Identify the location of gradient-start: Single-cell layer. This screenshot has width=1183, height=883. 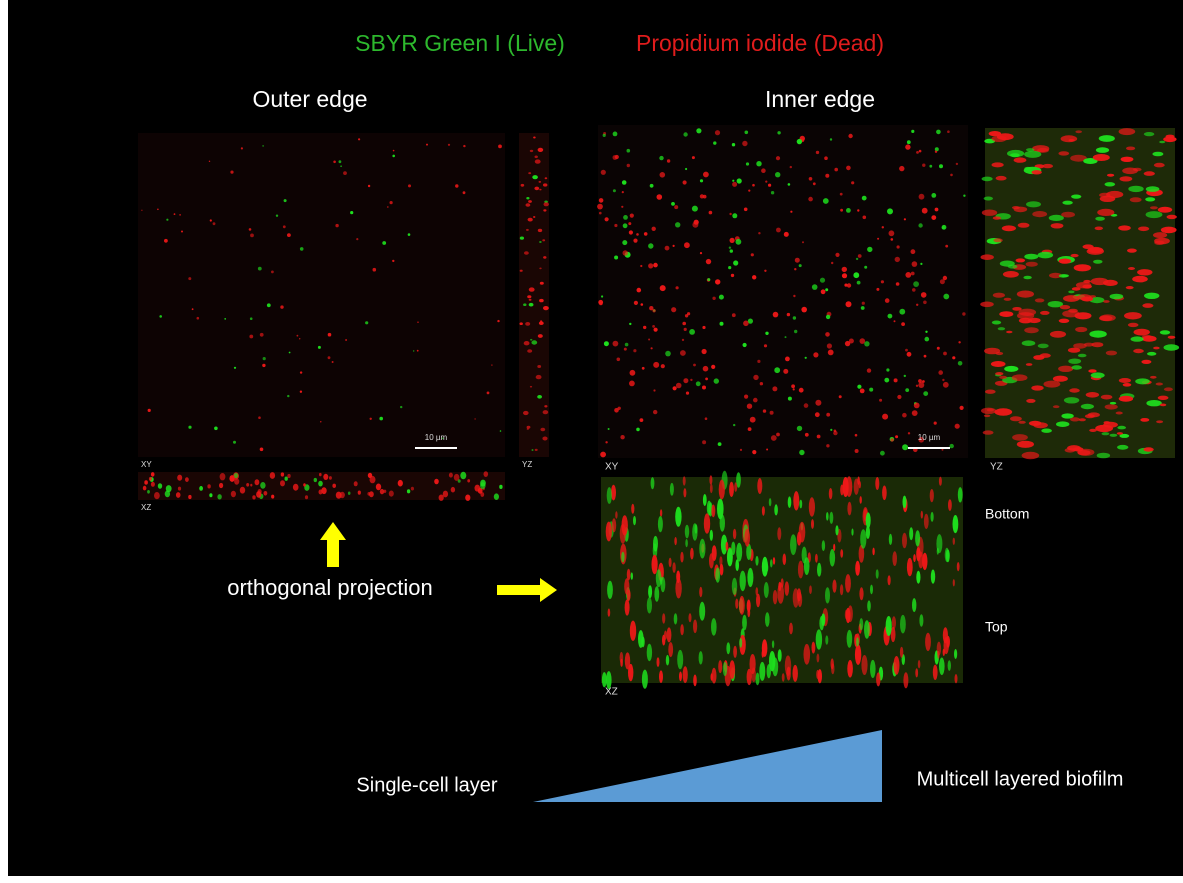
(427, 785).